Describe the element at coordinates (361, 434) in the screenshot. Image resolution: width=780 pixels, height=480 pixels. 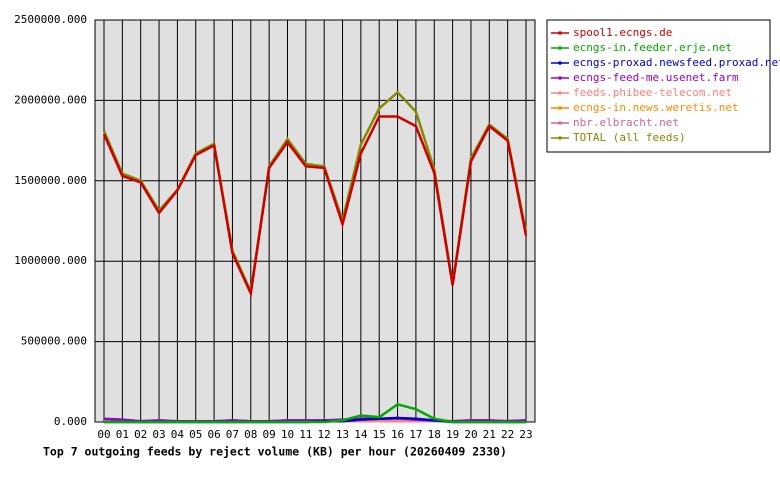
I see `x-tick-label: 14` at that location.